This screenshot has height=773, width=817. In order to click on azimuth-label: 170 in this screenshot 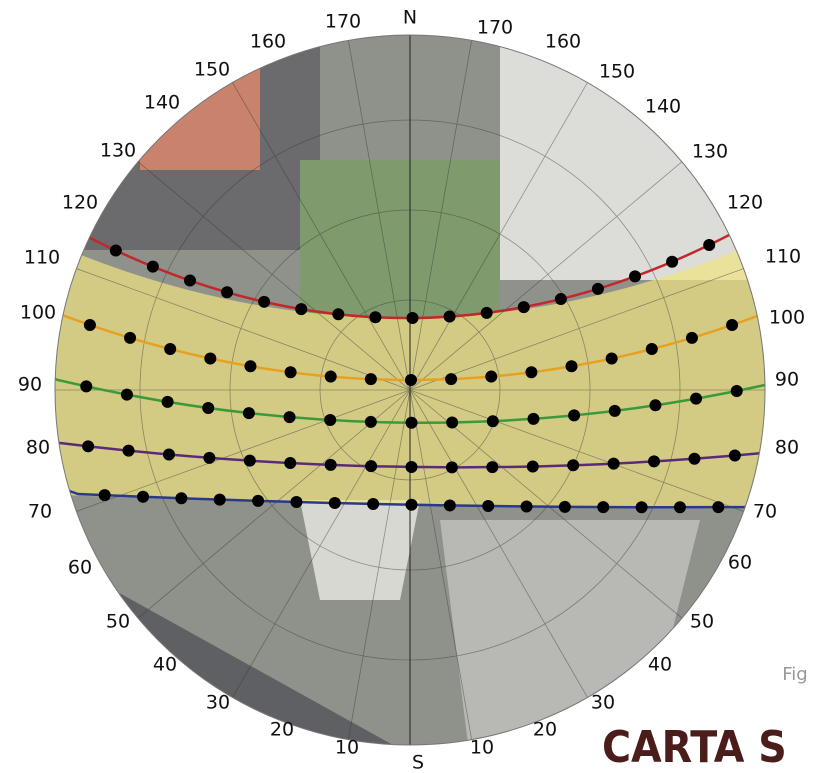, I will do `click(343, 22)`.